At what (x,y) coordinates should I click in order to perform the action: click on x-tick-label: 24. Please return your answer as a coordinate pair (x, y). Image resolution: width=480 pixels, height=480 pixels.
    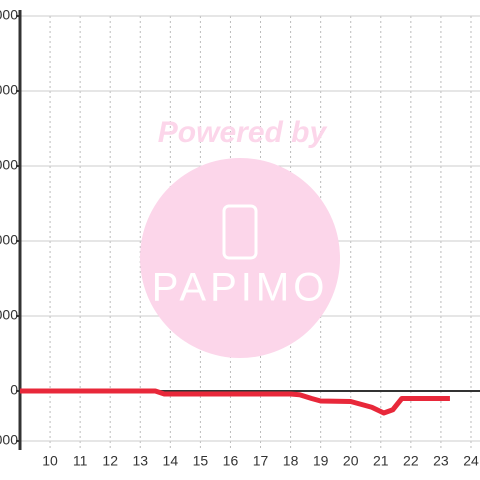
    Looking at the image, I should click on (471, 461).